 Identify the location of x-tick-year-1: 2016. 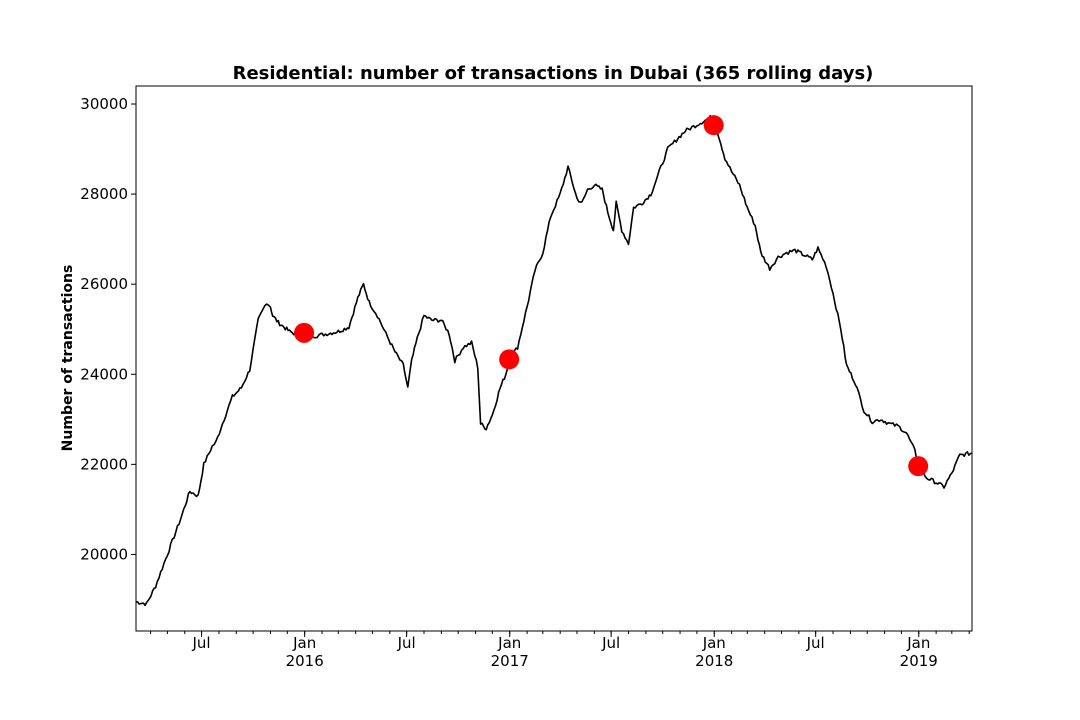
(305, 661).